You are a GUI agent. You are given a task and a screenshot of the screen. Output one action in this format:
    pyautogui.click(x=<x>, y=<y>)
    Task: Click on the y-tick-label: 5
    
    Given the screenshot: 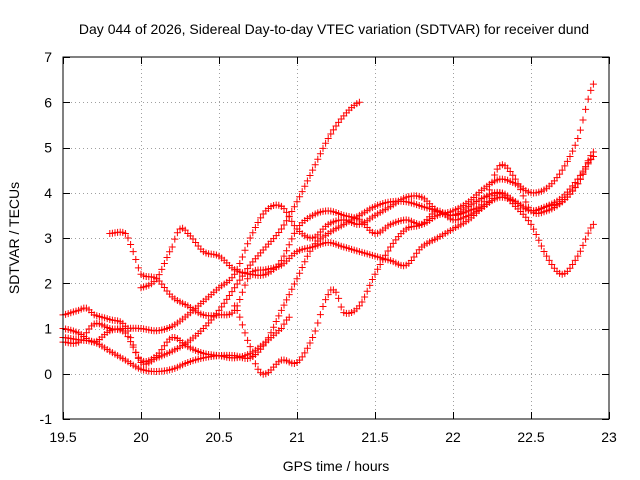 What is the action you would take?
    pyautogui.click(x=48, y=148)
    